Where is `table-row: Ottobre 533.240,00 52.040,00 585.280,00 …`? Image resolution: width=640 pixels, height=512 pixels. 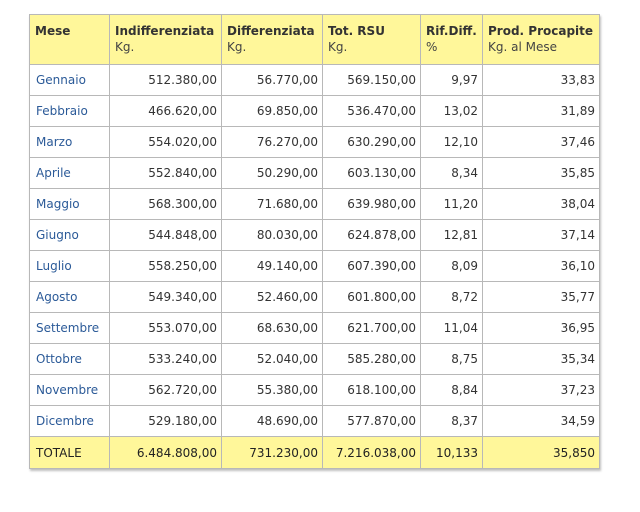 table-row: Ottobre 533.240,00 52.040,00 585.280,00 … is located at coordinates (314, 359).